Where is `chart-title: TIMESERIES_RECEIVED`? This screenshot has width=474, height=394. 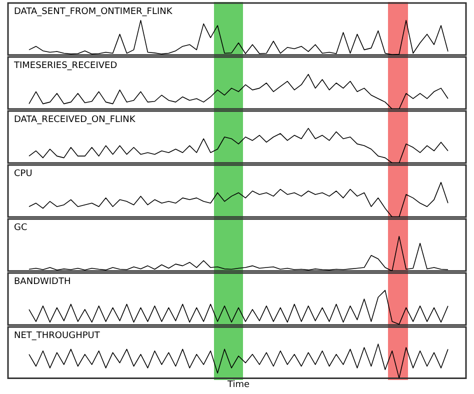
chart-title: TIMESERIES_RECEIVED is located at coordinates (65, 65).